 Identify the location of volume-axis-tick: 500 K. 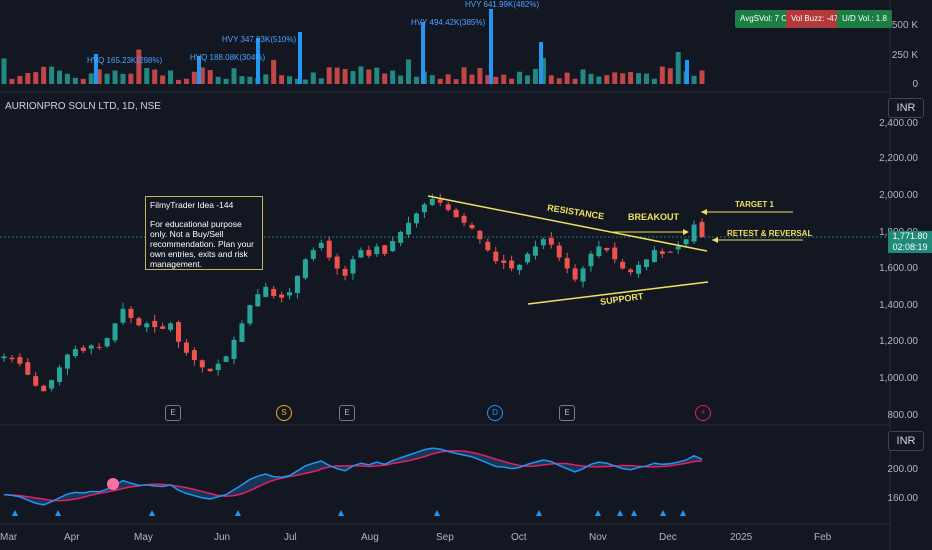
(904, 25).